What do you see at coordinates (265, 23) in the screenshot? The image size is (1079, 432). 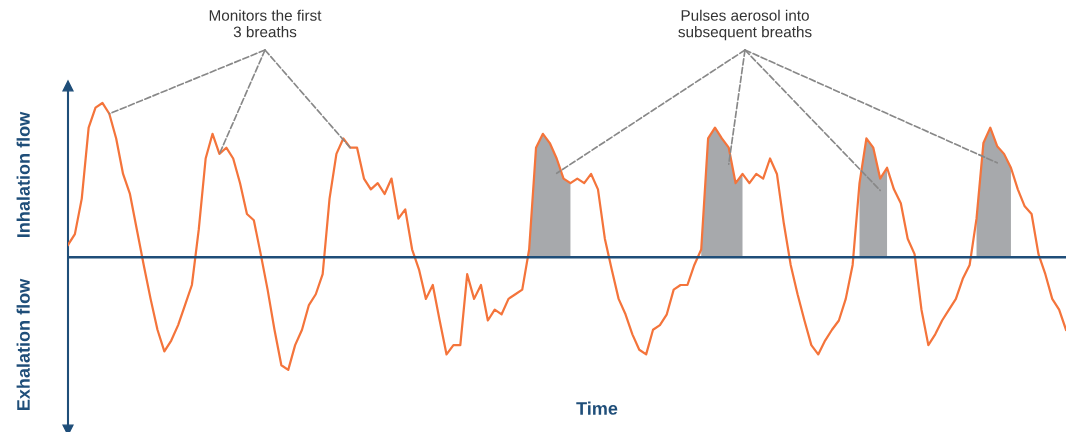 I see `text: Monitors the first 3 breaths` at bounding box center [265, 23].